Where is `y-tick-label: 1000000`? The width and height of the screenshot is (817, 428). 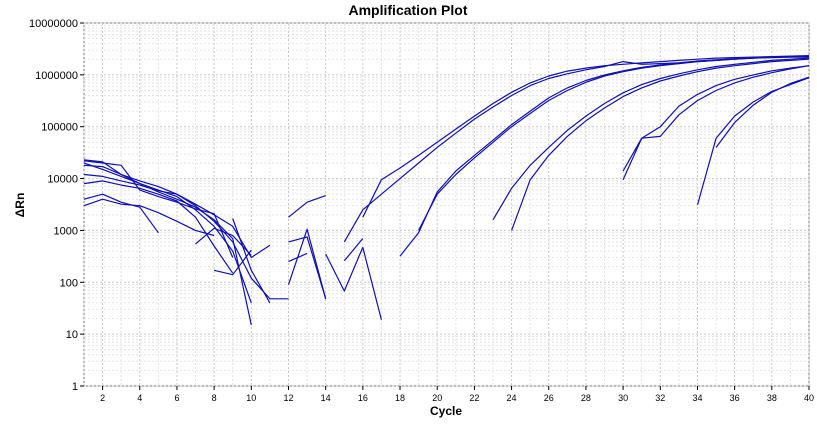 y-tick-label: 1000000 is located at coordinates (56, 76).